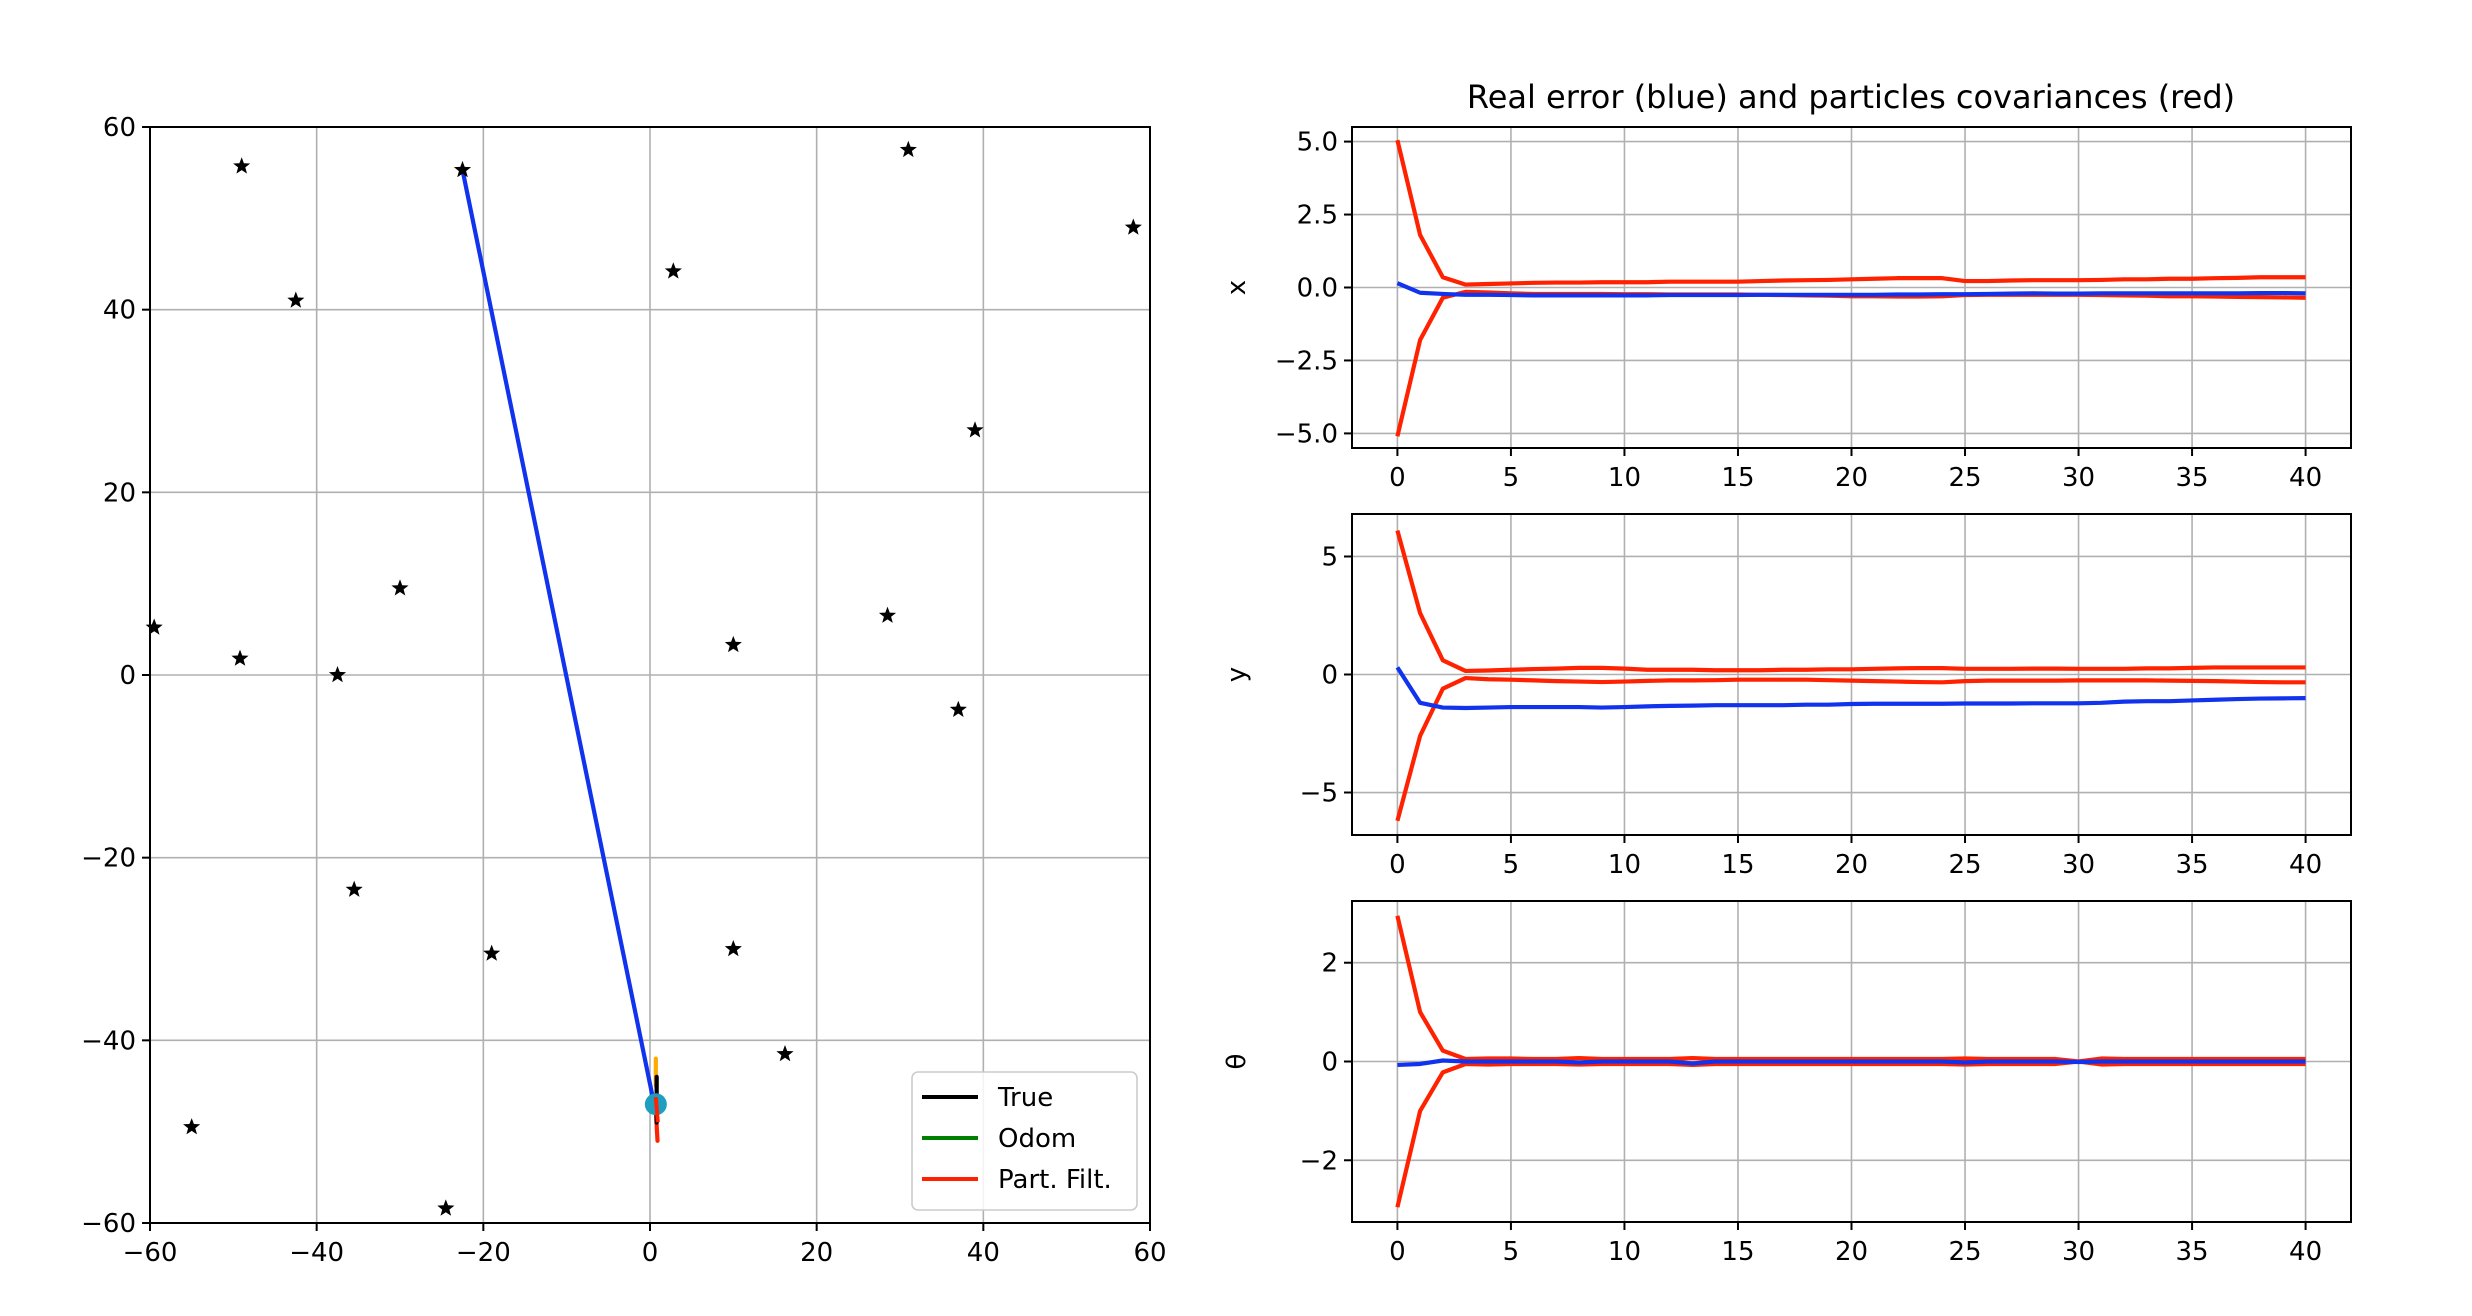  What do you see at coordinates (1306, 434) in the screenshot?
I see `y-tick-label: −5.0` at bounding box center [1306, 434].